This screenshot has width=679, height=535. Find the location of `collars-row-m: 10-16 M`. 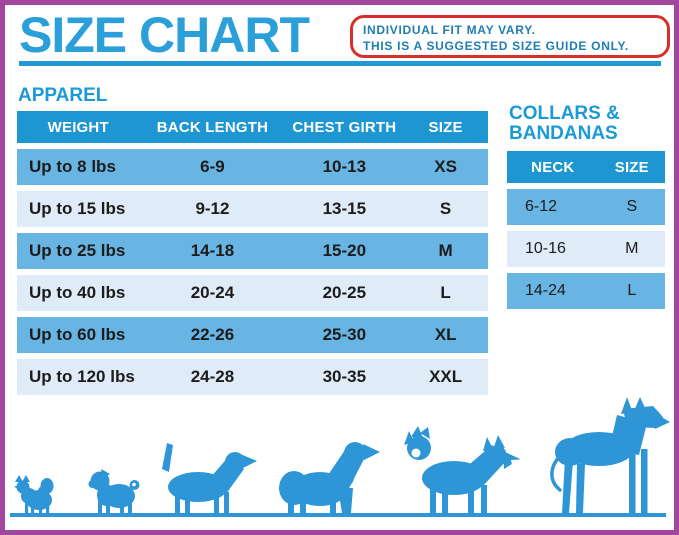

collars-row-m: 10-16 M is located at coordinates (586, 249).